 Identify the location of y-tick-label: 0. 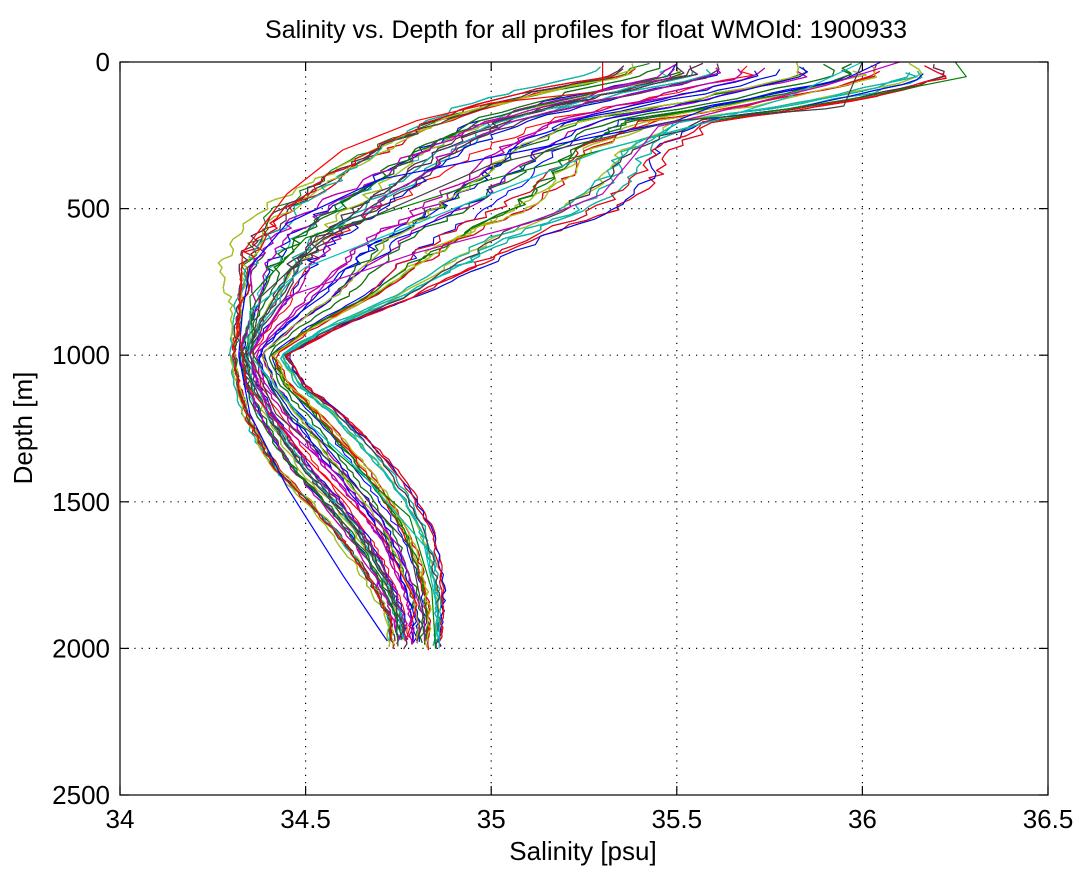
(103, 62).